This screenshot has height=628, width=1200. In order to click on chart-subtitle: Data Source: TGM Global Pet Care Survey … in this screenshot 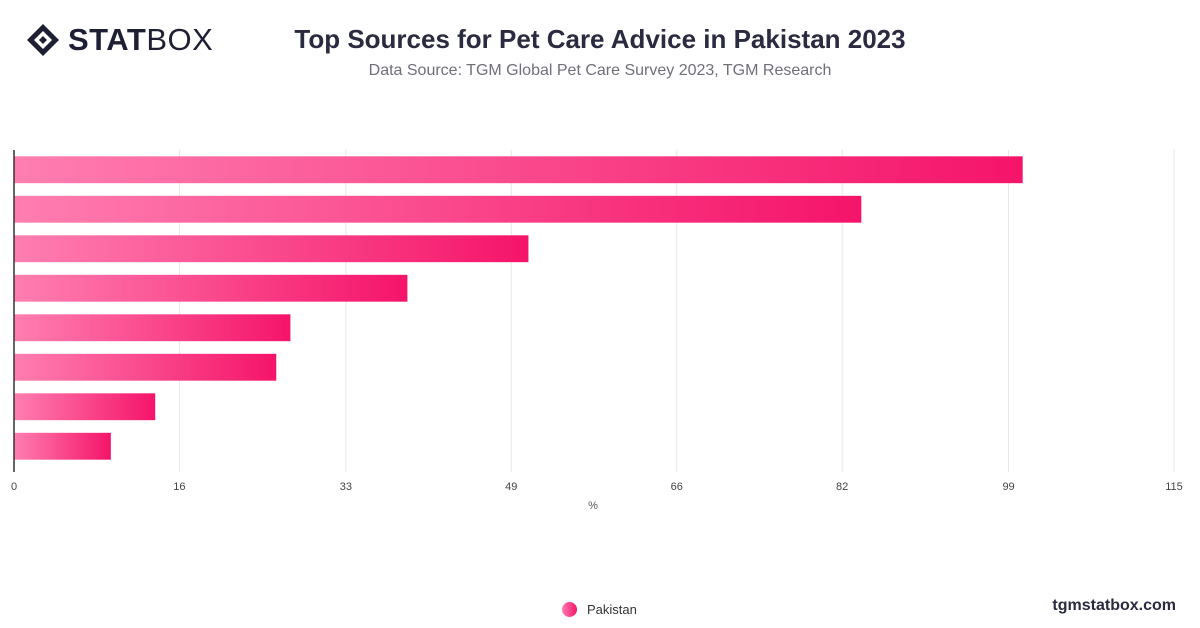, I will do `click(600, 70)`.